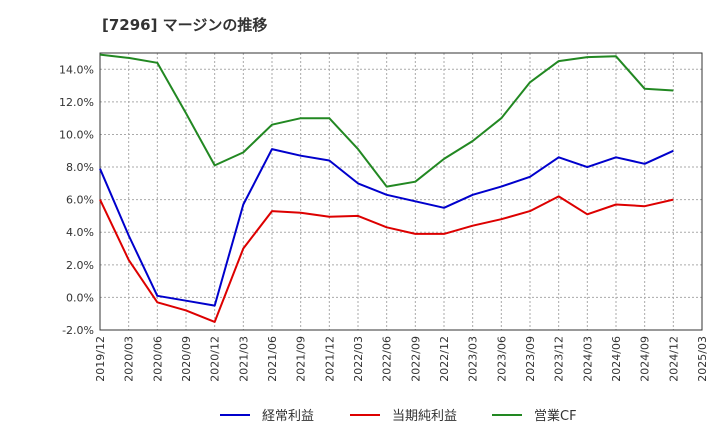 The width and height of the screenshot is (720, 440). I want to click on x-tick-label: 2021/12, so click(329, 359).